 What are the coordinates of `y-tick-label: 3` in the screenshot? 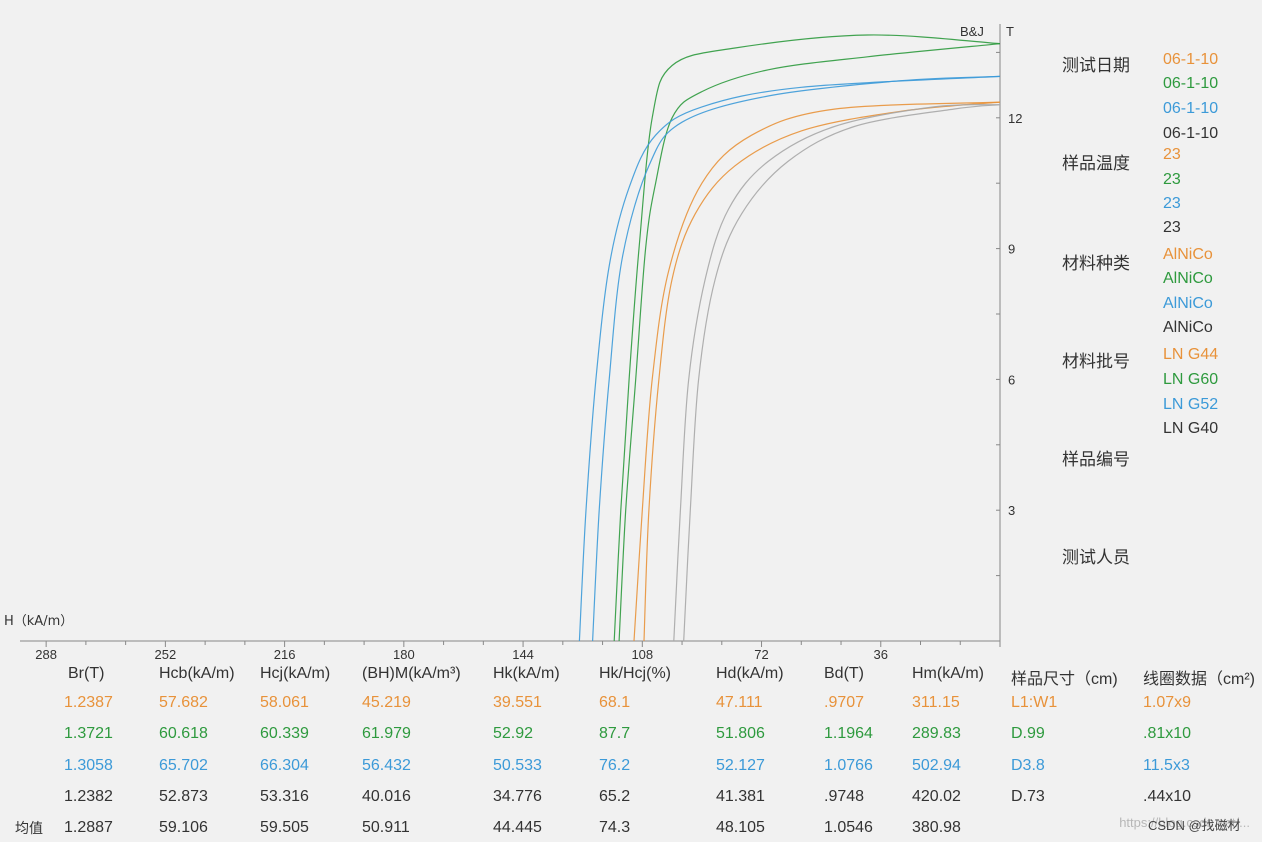 It's located at (1011, 510).